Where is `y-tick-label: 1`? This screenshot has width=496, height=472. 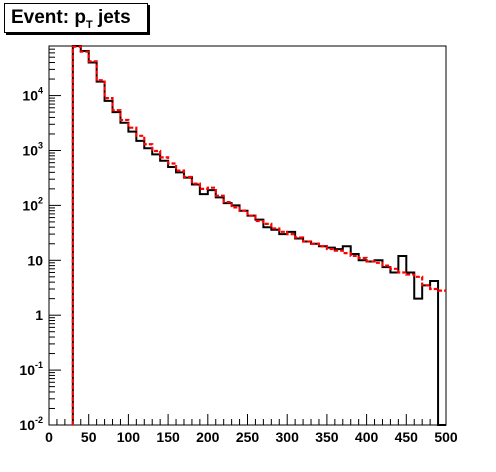
y-tick-label: 1 is located at coordinates (39, 315).